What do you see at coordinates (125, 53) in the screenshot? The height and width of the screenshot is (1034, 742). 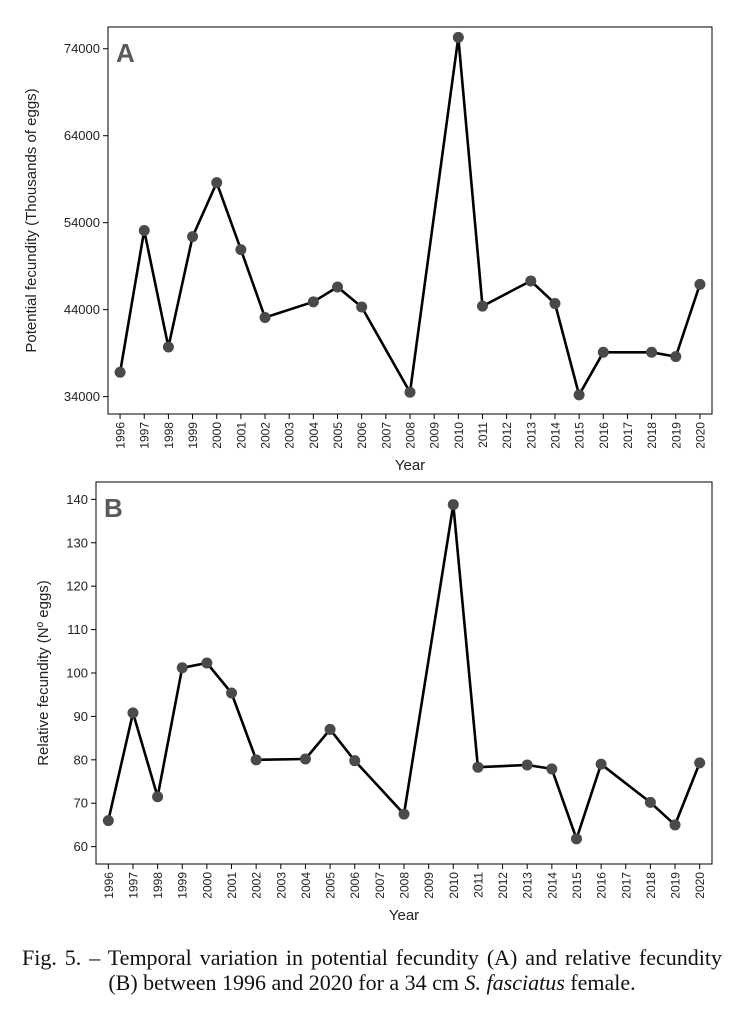 I see `panel-label-a: A` at bounding box center [125, 53].